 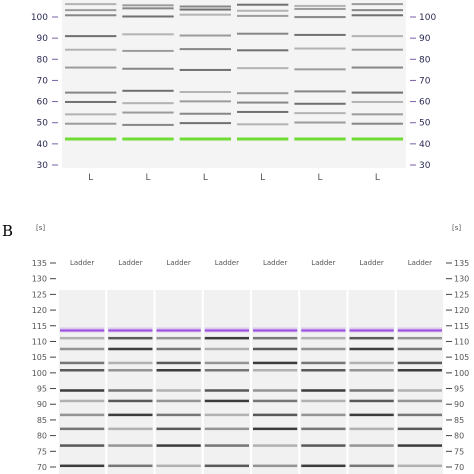 I want to click on scale-label-left: 135, so click(x=39, y=263).